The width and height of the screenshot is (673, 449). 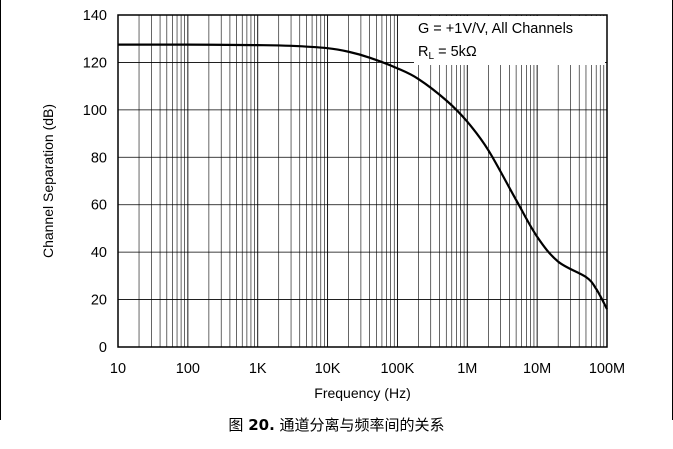 I want to click on y-tick-label: 60, so click(x=99, y=206).